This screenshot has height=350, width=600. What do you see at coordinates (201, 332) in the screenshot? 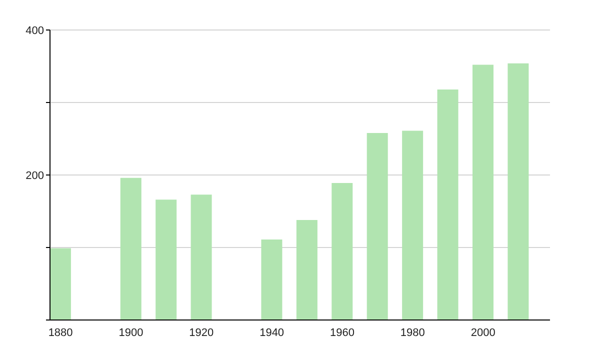
I see `x-tick-label: 1920` at bounding box center [201, 332].